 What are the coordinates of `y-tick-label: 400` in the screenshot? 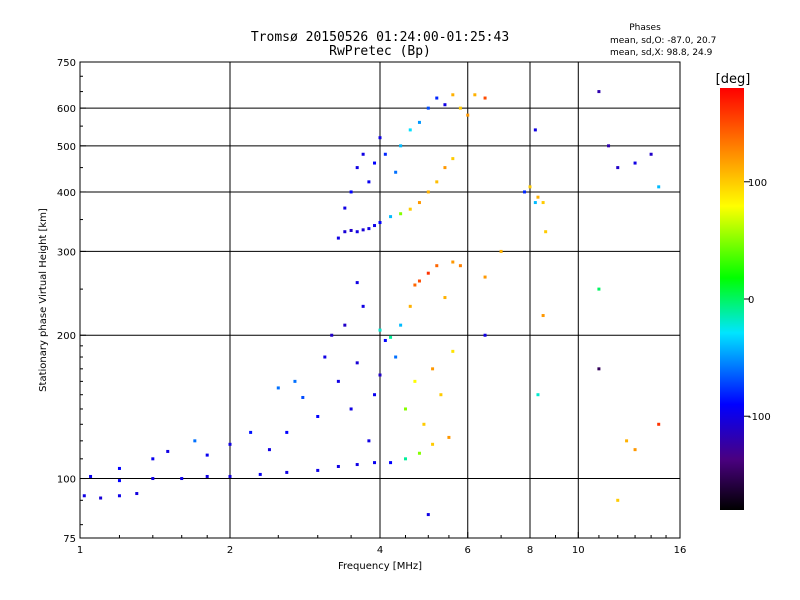 It's located at (66, 193).